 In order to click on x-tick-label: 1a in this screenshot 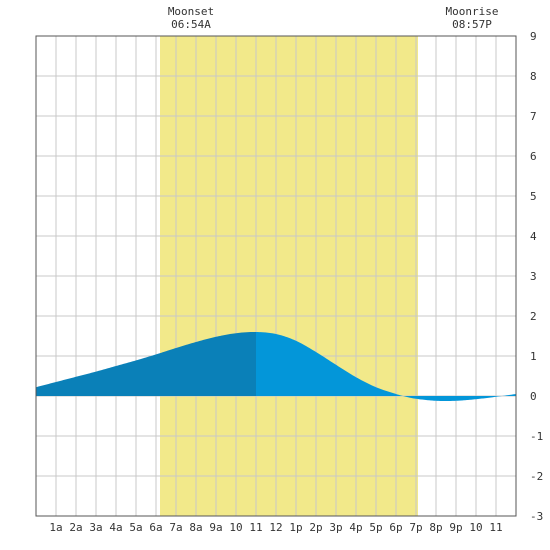, I will do `click(55, 527)`.